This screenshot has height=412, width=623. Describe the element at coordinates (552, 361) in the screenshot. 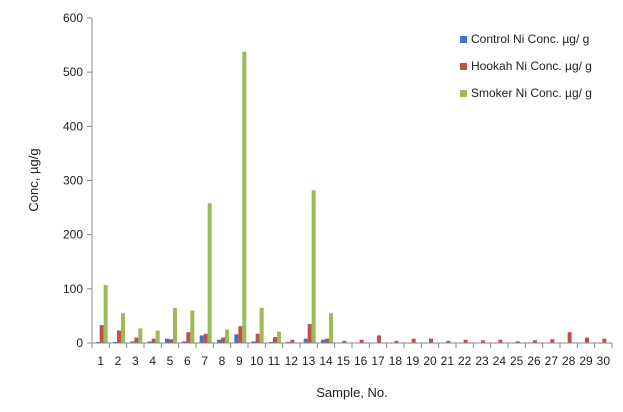

I see `x-tick-label: 27` at that location.